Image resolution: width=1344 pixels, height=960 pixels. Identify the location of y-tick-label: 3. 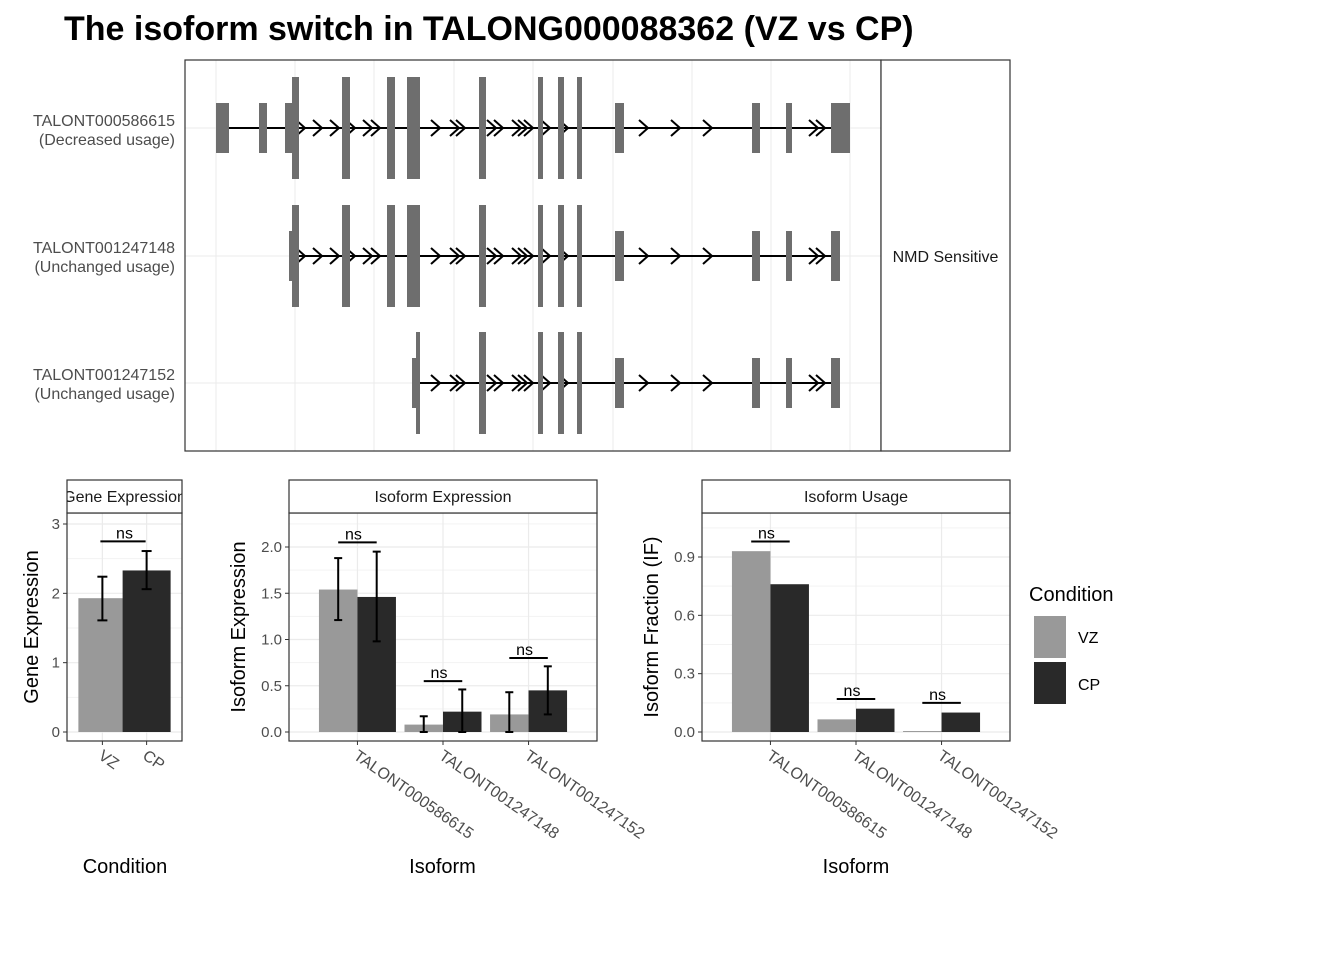
(56, 524).